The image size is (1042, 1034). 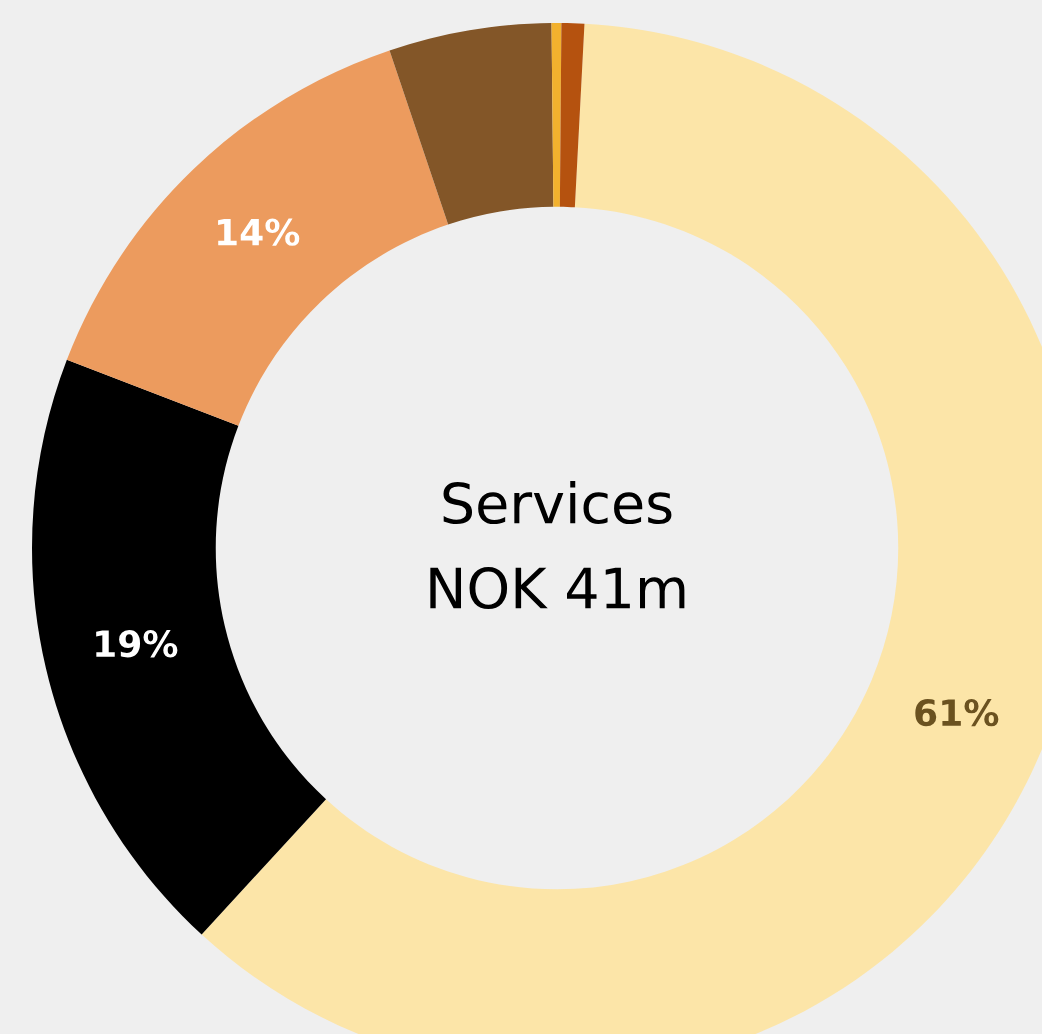 I want to click on text: NOK 41m, so click(x=557, y=588).